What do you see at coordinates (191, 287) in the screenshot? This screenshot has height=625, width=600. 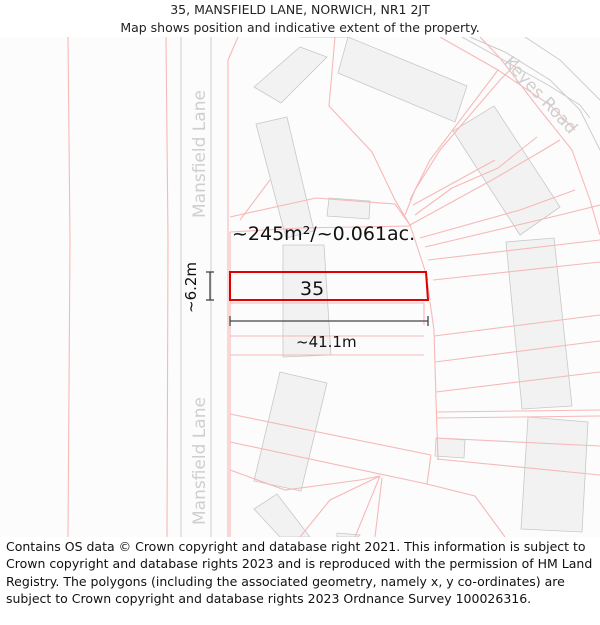 I see `property-height-label: ~6.2m` at bounding box center [191, 287].